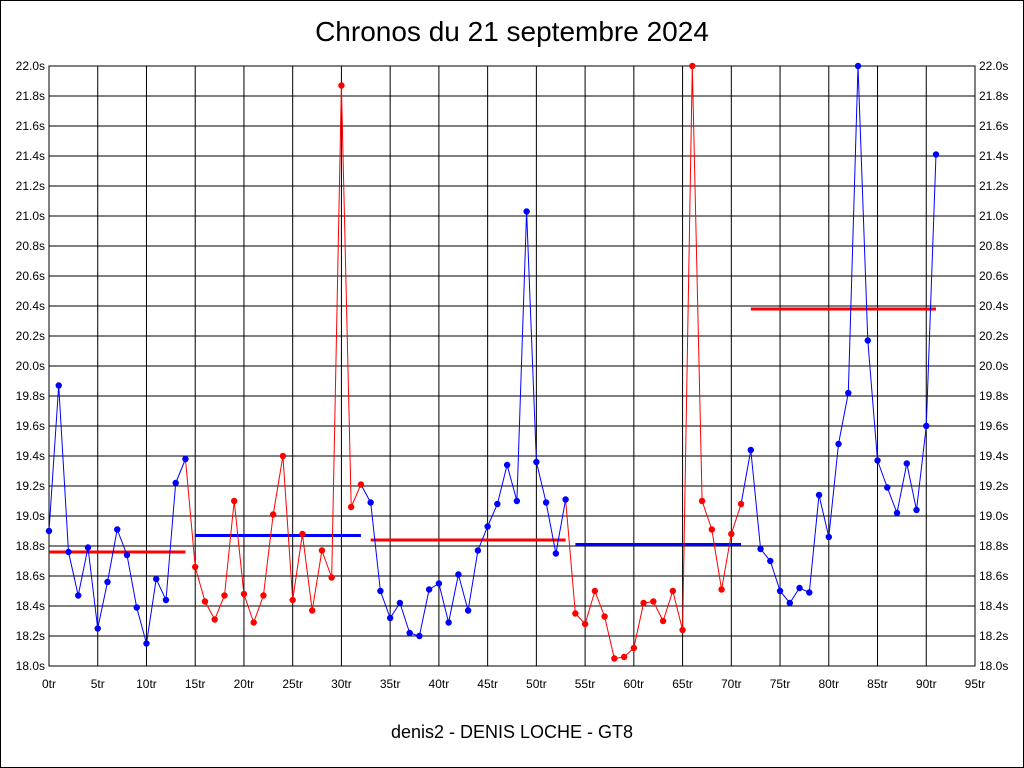 Image resolution: width=1024 pixels, height=768 pixels. I want to click on x-tick-label: 50tr, so click(536, 684).